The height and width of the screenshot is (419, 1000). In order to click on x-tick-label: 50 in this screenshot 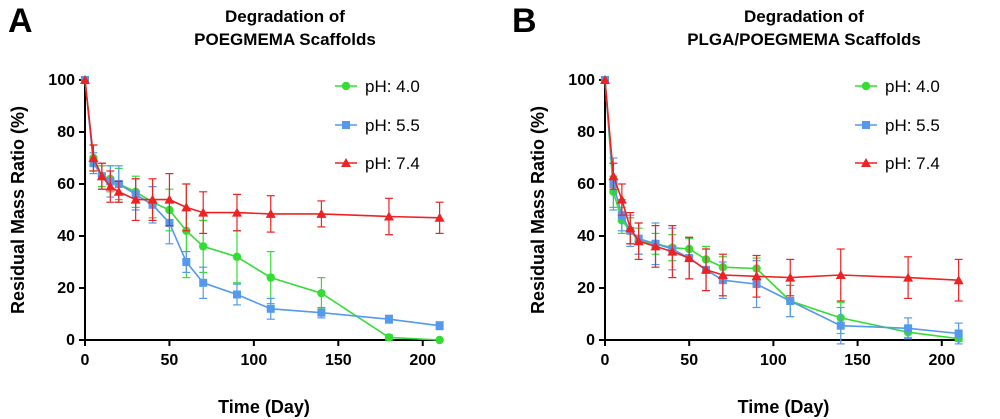, I will do `click(170, 360)`.